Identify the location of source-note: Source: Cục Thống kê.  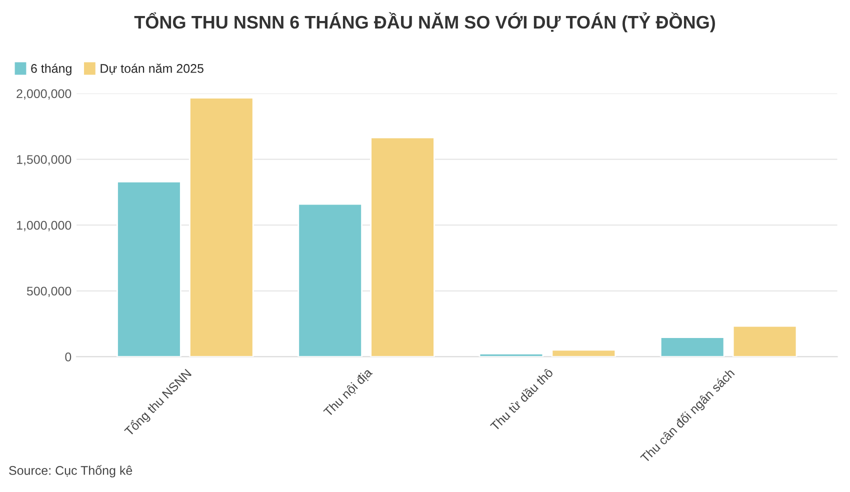
(70, 471).